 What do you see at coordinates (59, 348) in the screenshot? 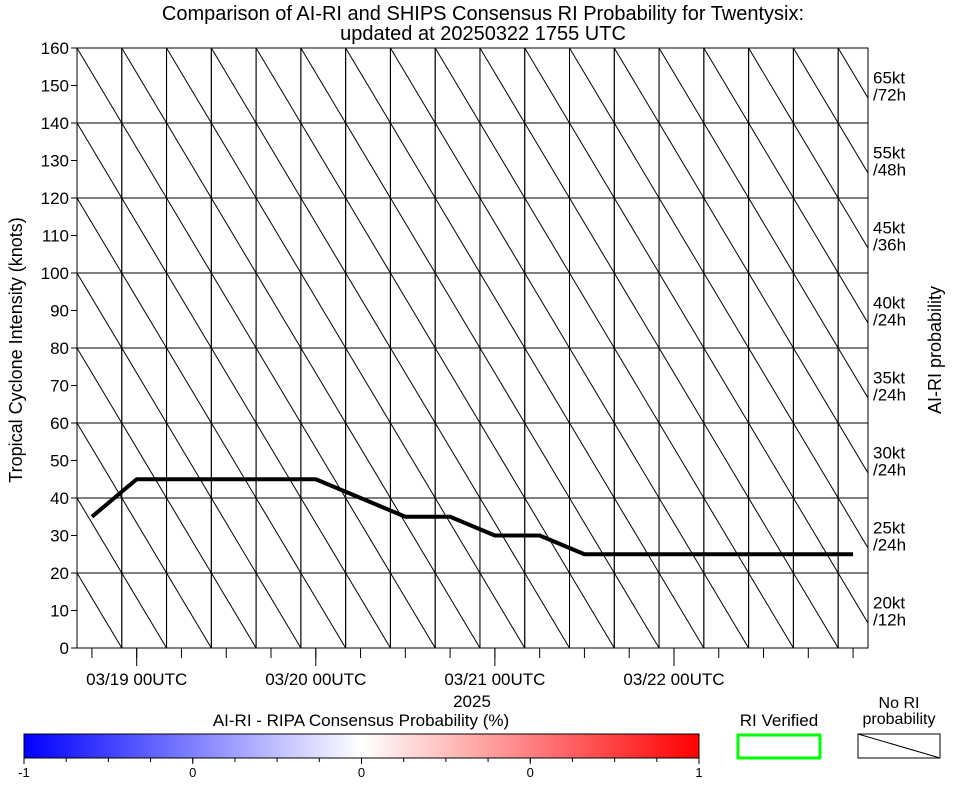
I see `y-ticks: 0 10 20 30 40 50 60 70 80 90 100 110 120 130 140 150 160` at bounding box center [59, 348].